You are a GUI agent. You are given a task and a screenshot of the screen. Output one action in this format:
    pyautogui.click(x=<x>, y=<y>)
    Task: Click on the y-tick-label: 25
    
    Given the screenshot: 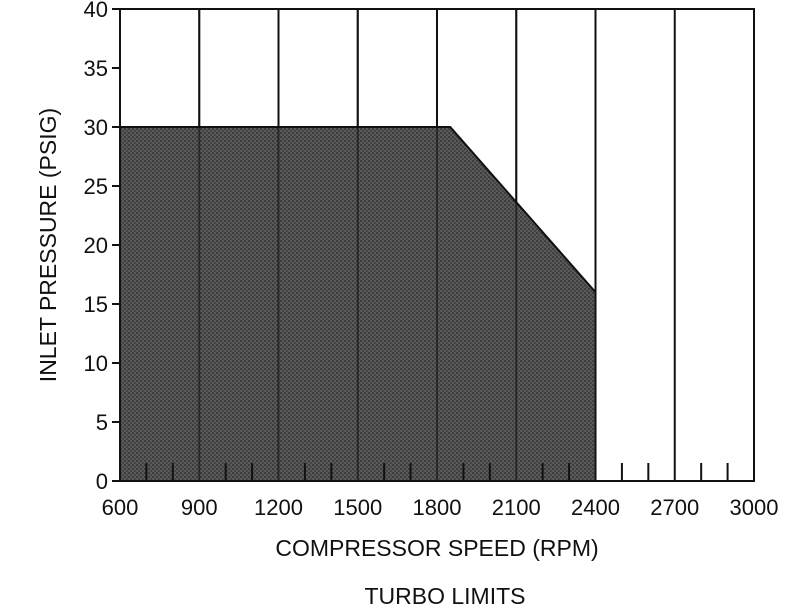 What is the action you would take?
    pyautogui.click(x=96, y=186)
    